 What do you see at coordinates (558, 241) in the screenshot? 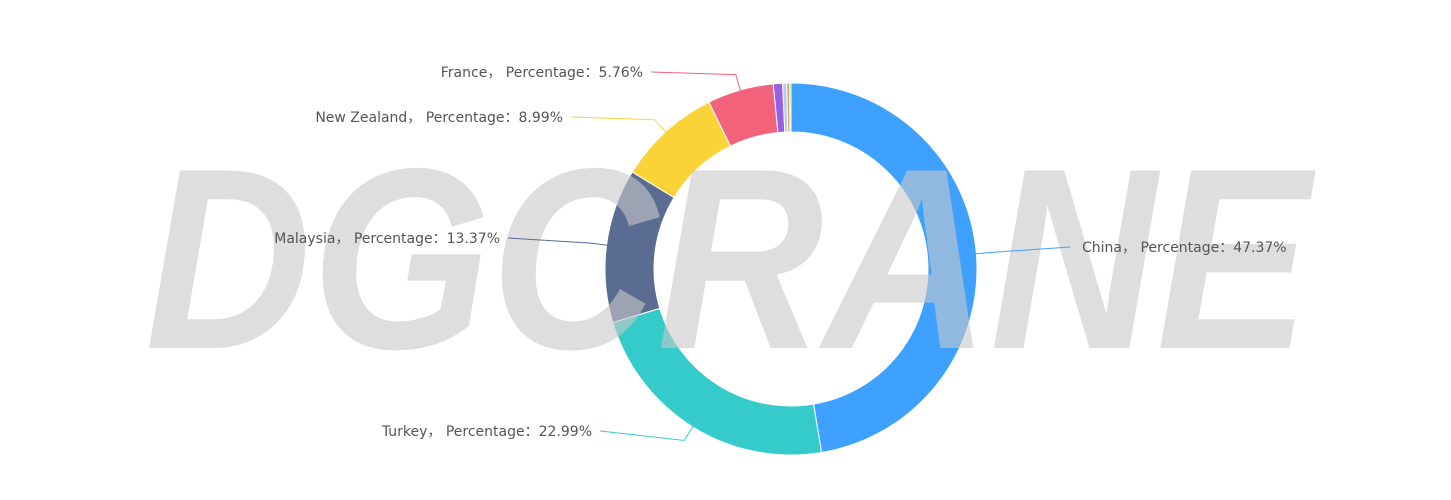
I see `leader-line-malaysia` at bounding box center [558, 241].